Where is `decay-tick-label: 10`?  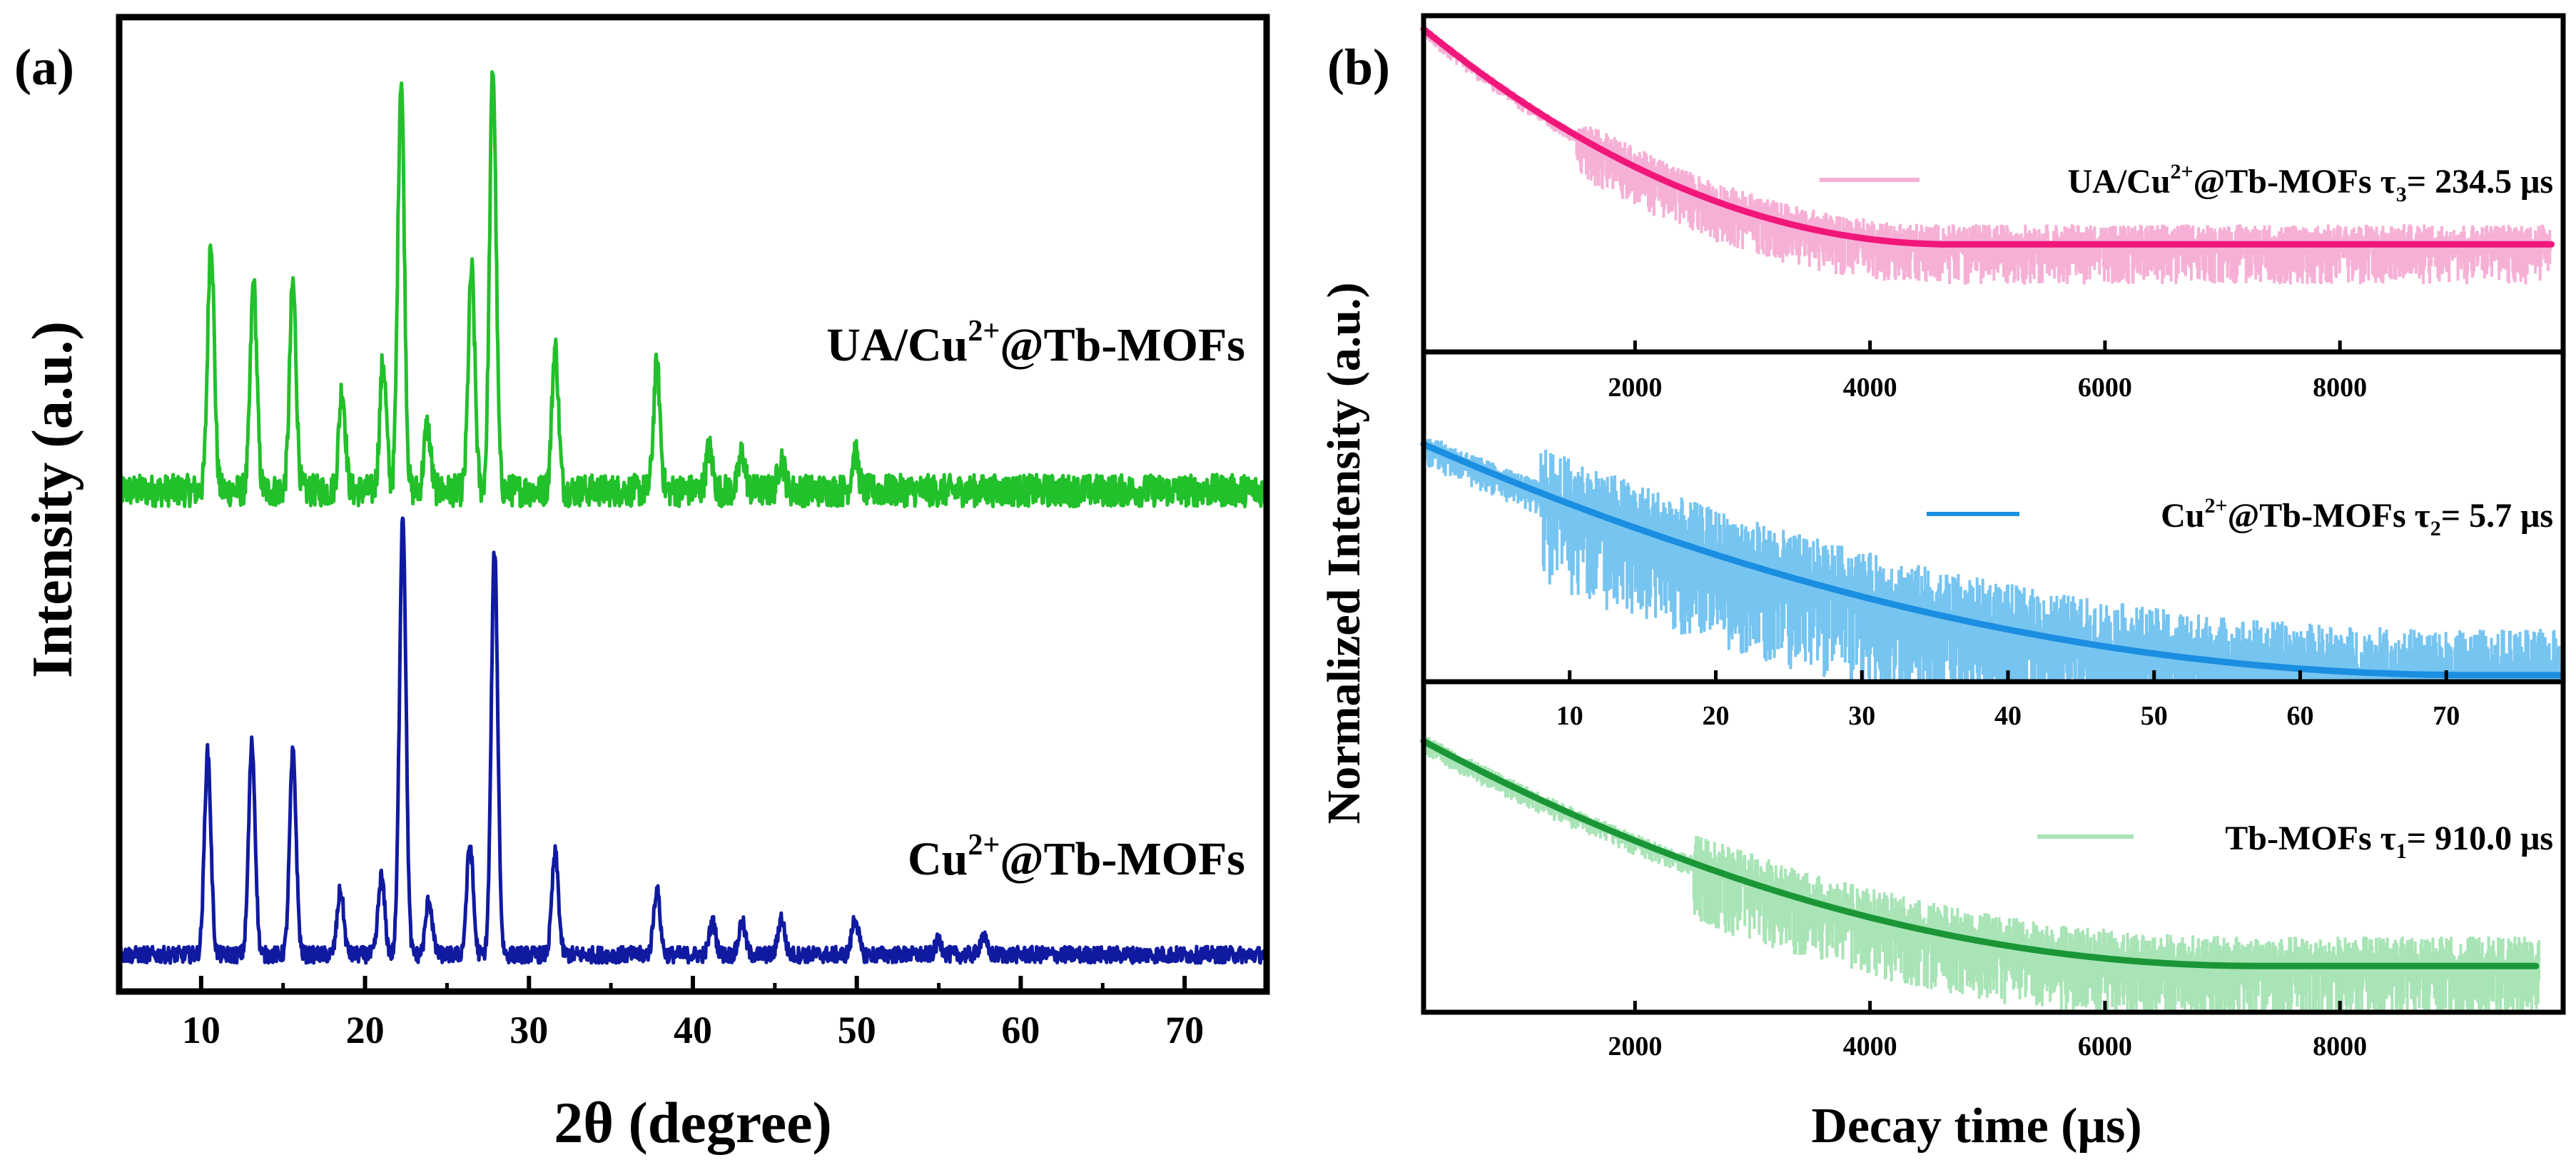 decay-tick-label: 10 is located at coordinates (1569, 716).